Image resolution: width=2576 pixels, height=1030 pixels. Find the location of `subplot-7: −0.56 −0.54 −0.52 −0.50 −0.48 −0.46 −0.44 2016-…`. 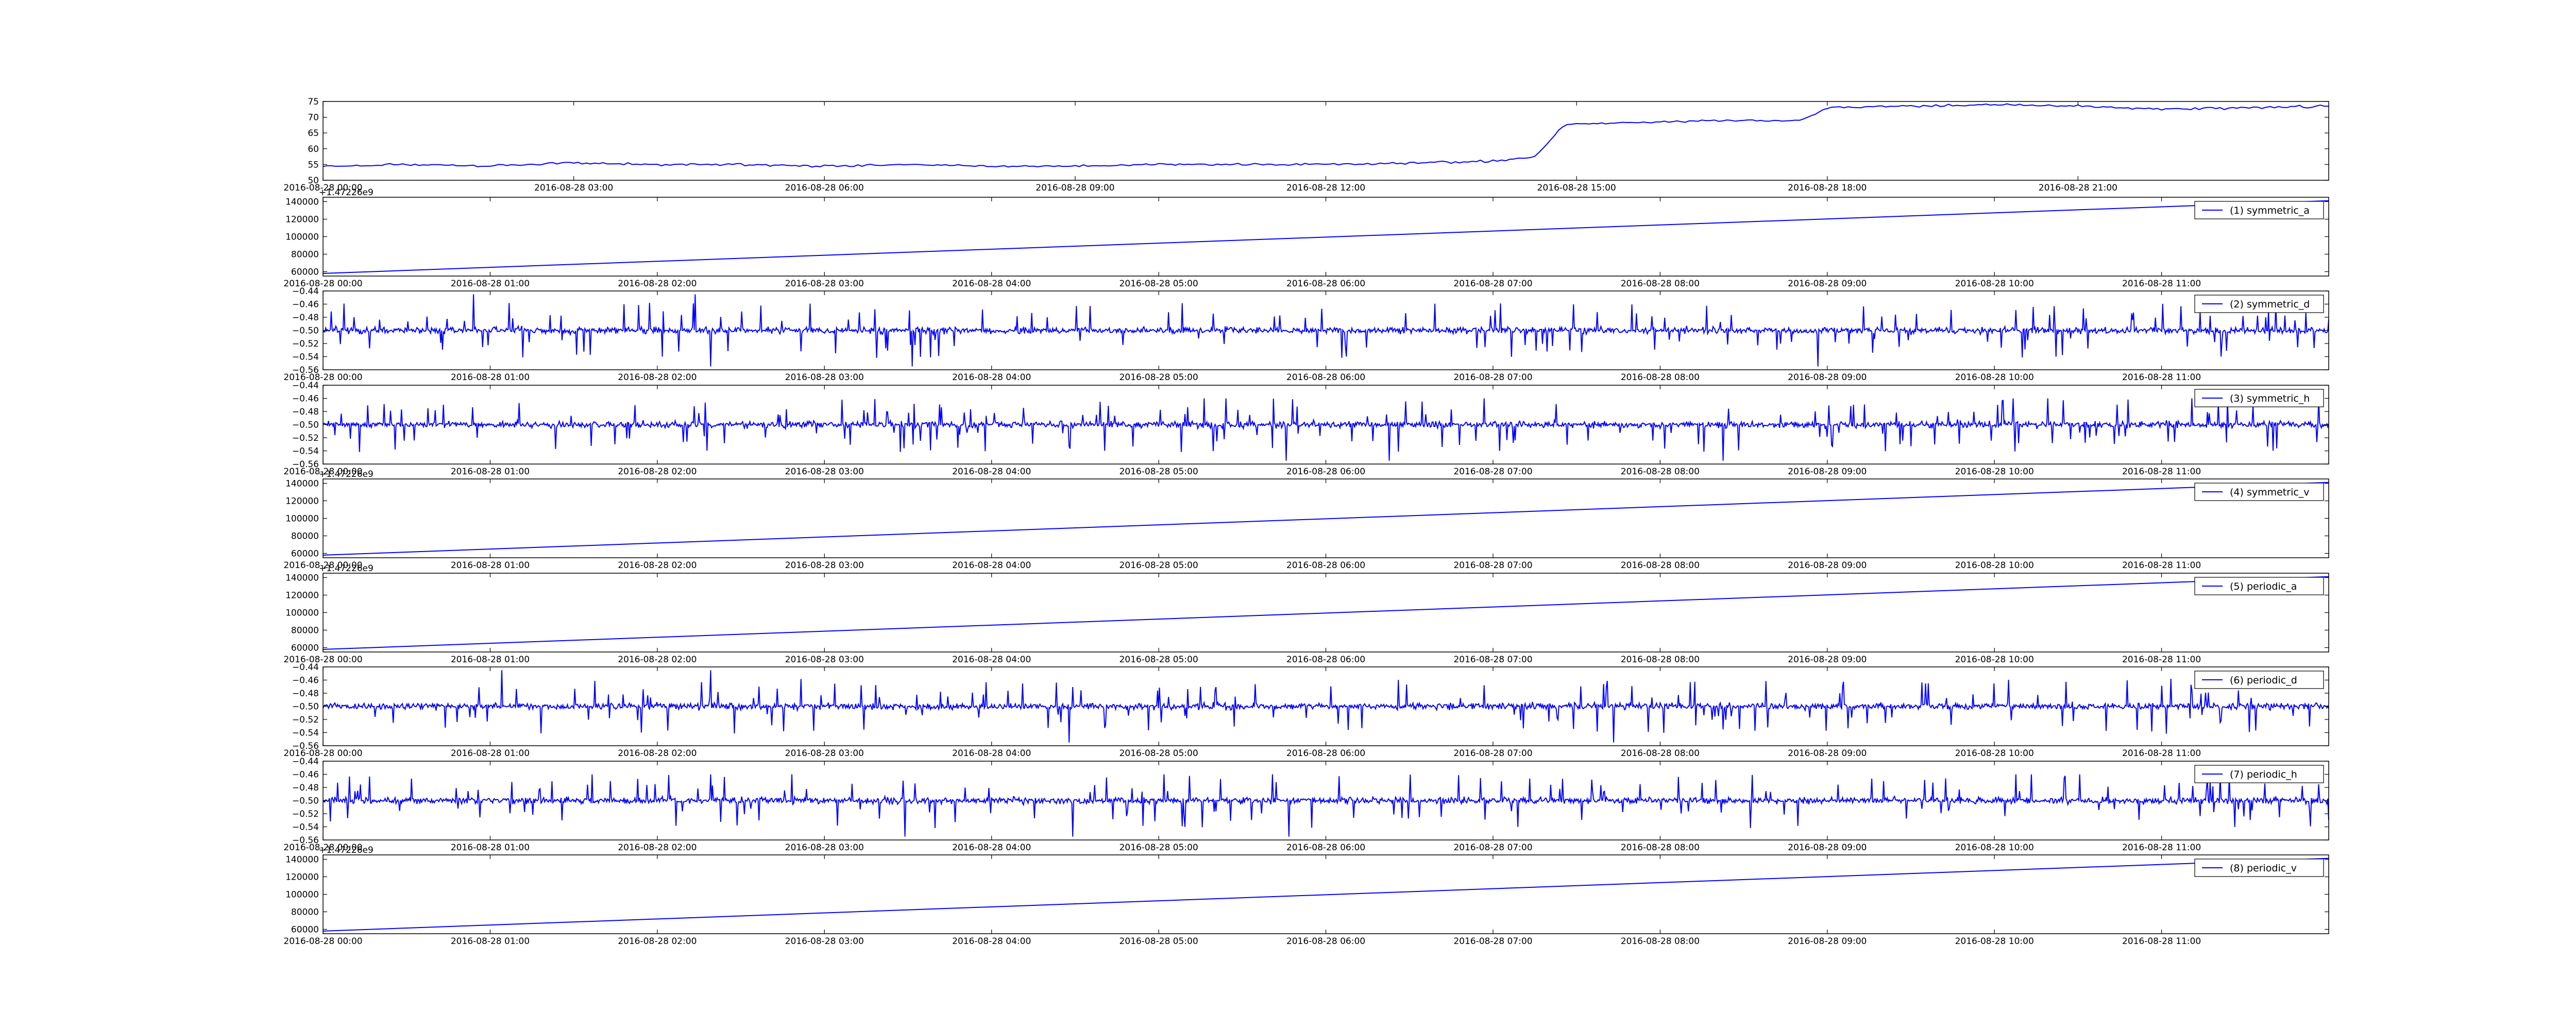

subplot-7: −0.56 −0.54 −0.52 −0.50 −0.48 −0.46 −0.44 2016-… is located at coordinates (1306, 710).